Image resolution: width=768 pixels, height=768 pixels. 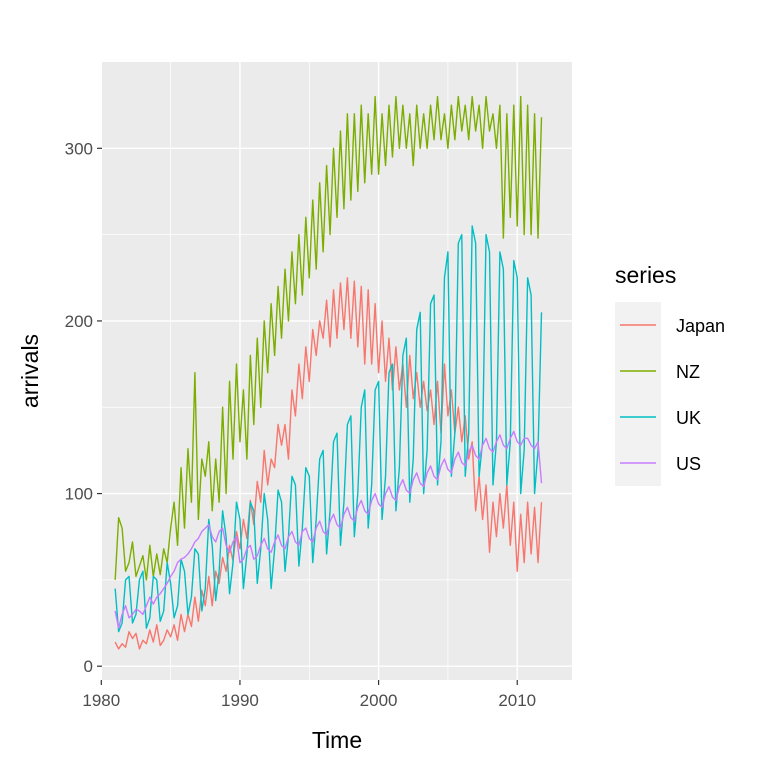 I want to click on y-axis-title: arrivals, so click(x=30, y=371).